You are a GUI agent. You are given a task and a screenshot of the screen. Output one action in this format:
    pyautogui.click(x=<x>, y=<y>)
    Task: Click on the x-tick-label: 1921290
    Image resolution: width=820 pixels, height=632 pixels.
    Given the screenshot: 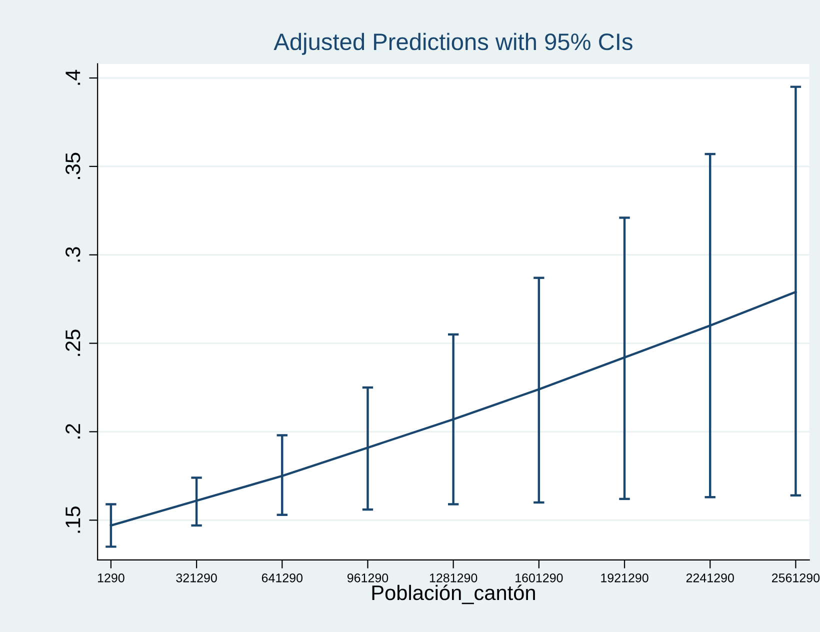 What is the action you would take?
    pyautogui.click(x=624, y=577)
    